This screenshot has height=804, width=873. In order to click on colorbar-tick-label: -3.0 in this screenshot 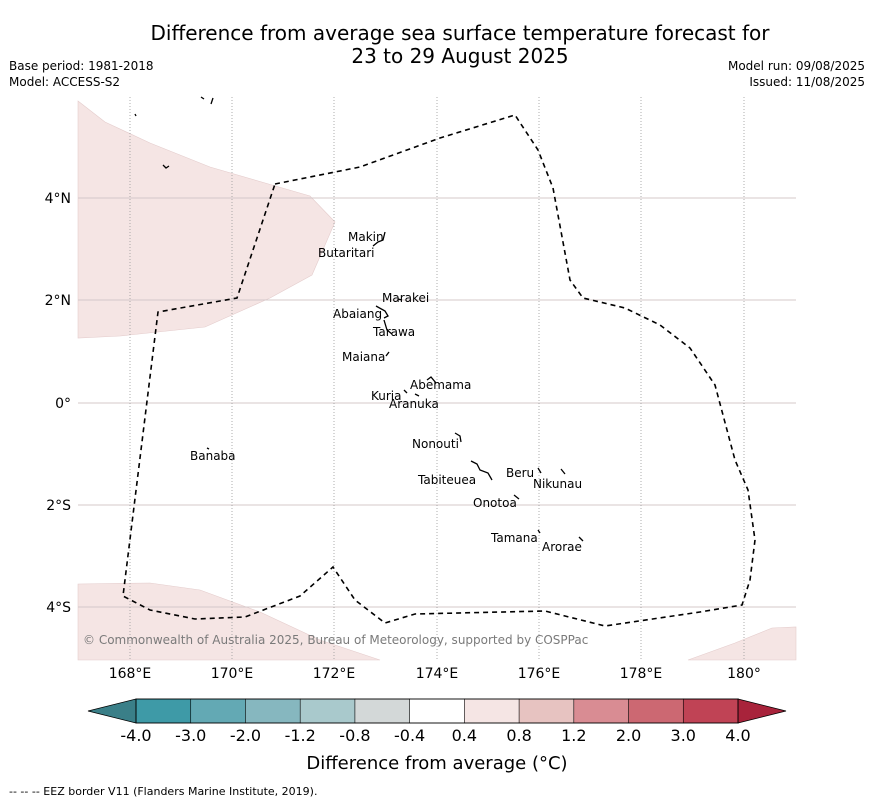, I will do `click(190, 735)`.